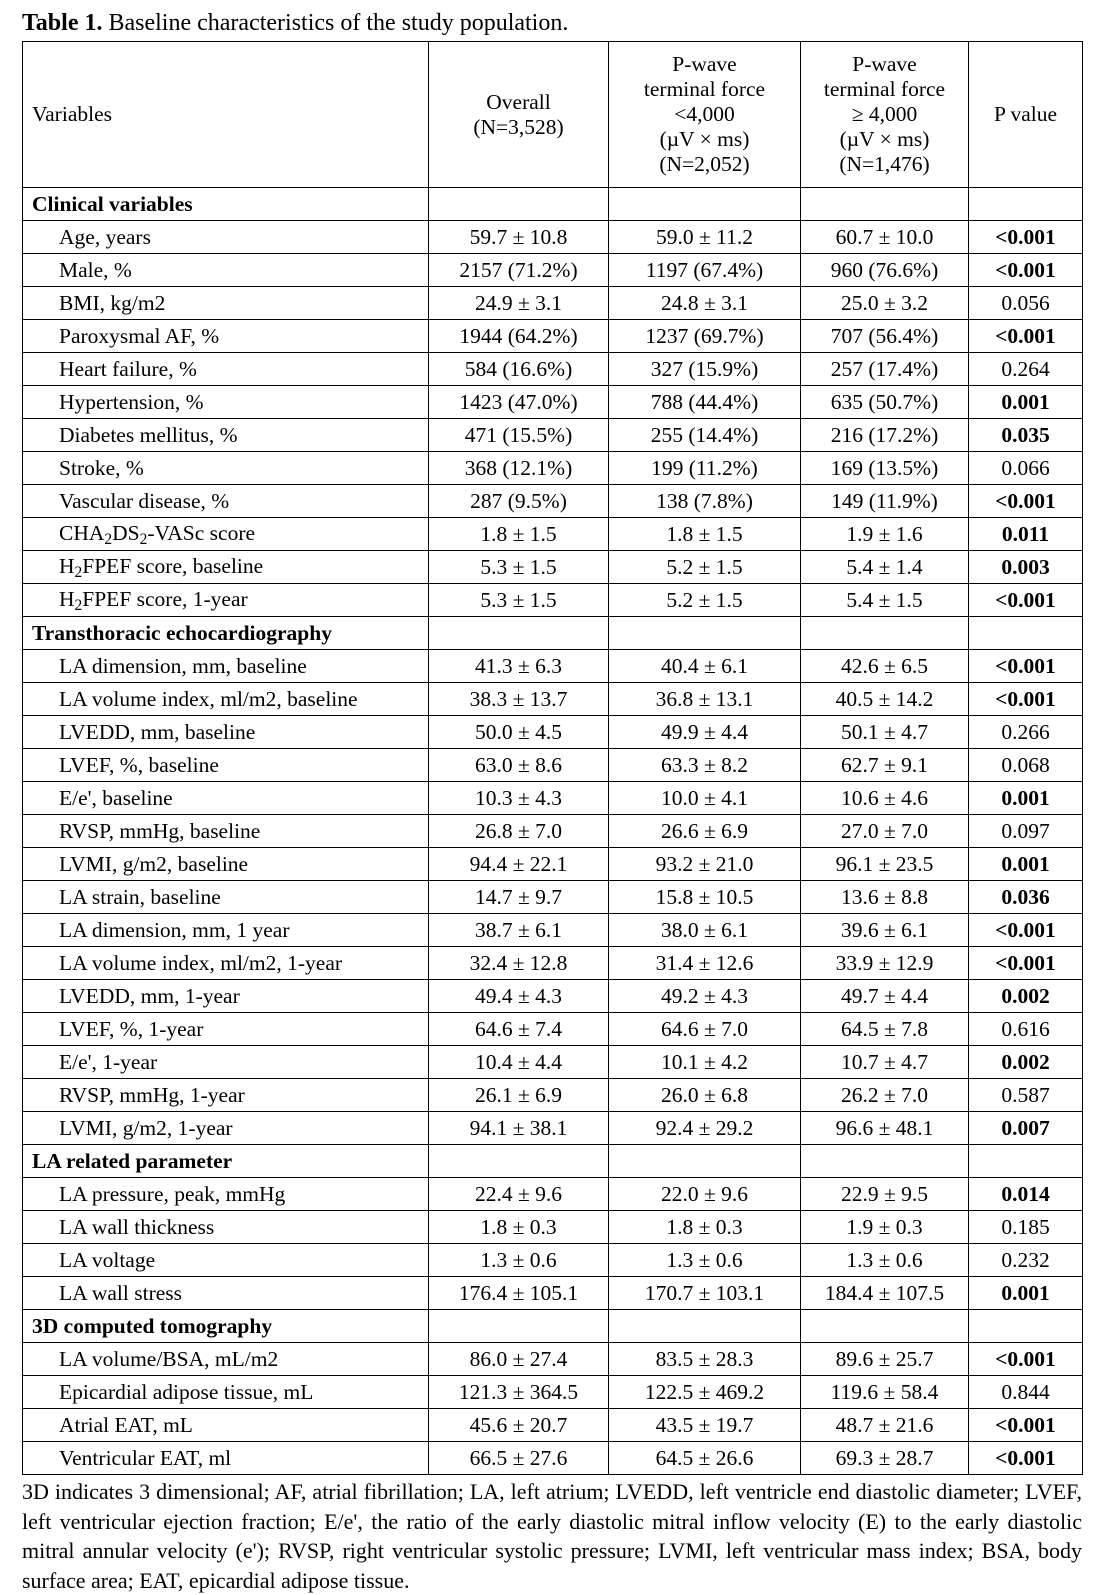  What do you see at coordinates (225, 1326) in the screenshot?
I see `section-label: 3D computed tomography` at bounding box center [225, 1326].